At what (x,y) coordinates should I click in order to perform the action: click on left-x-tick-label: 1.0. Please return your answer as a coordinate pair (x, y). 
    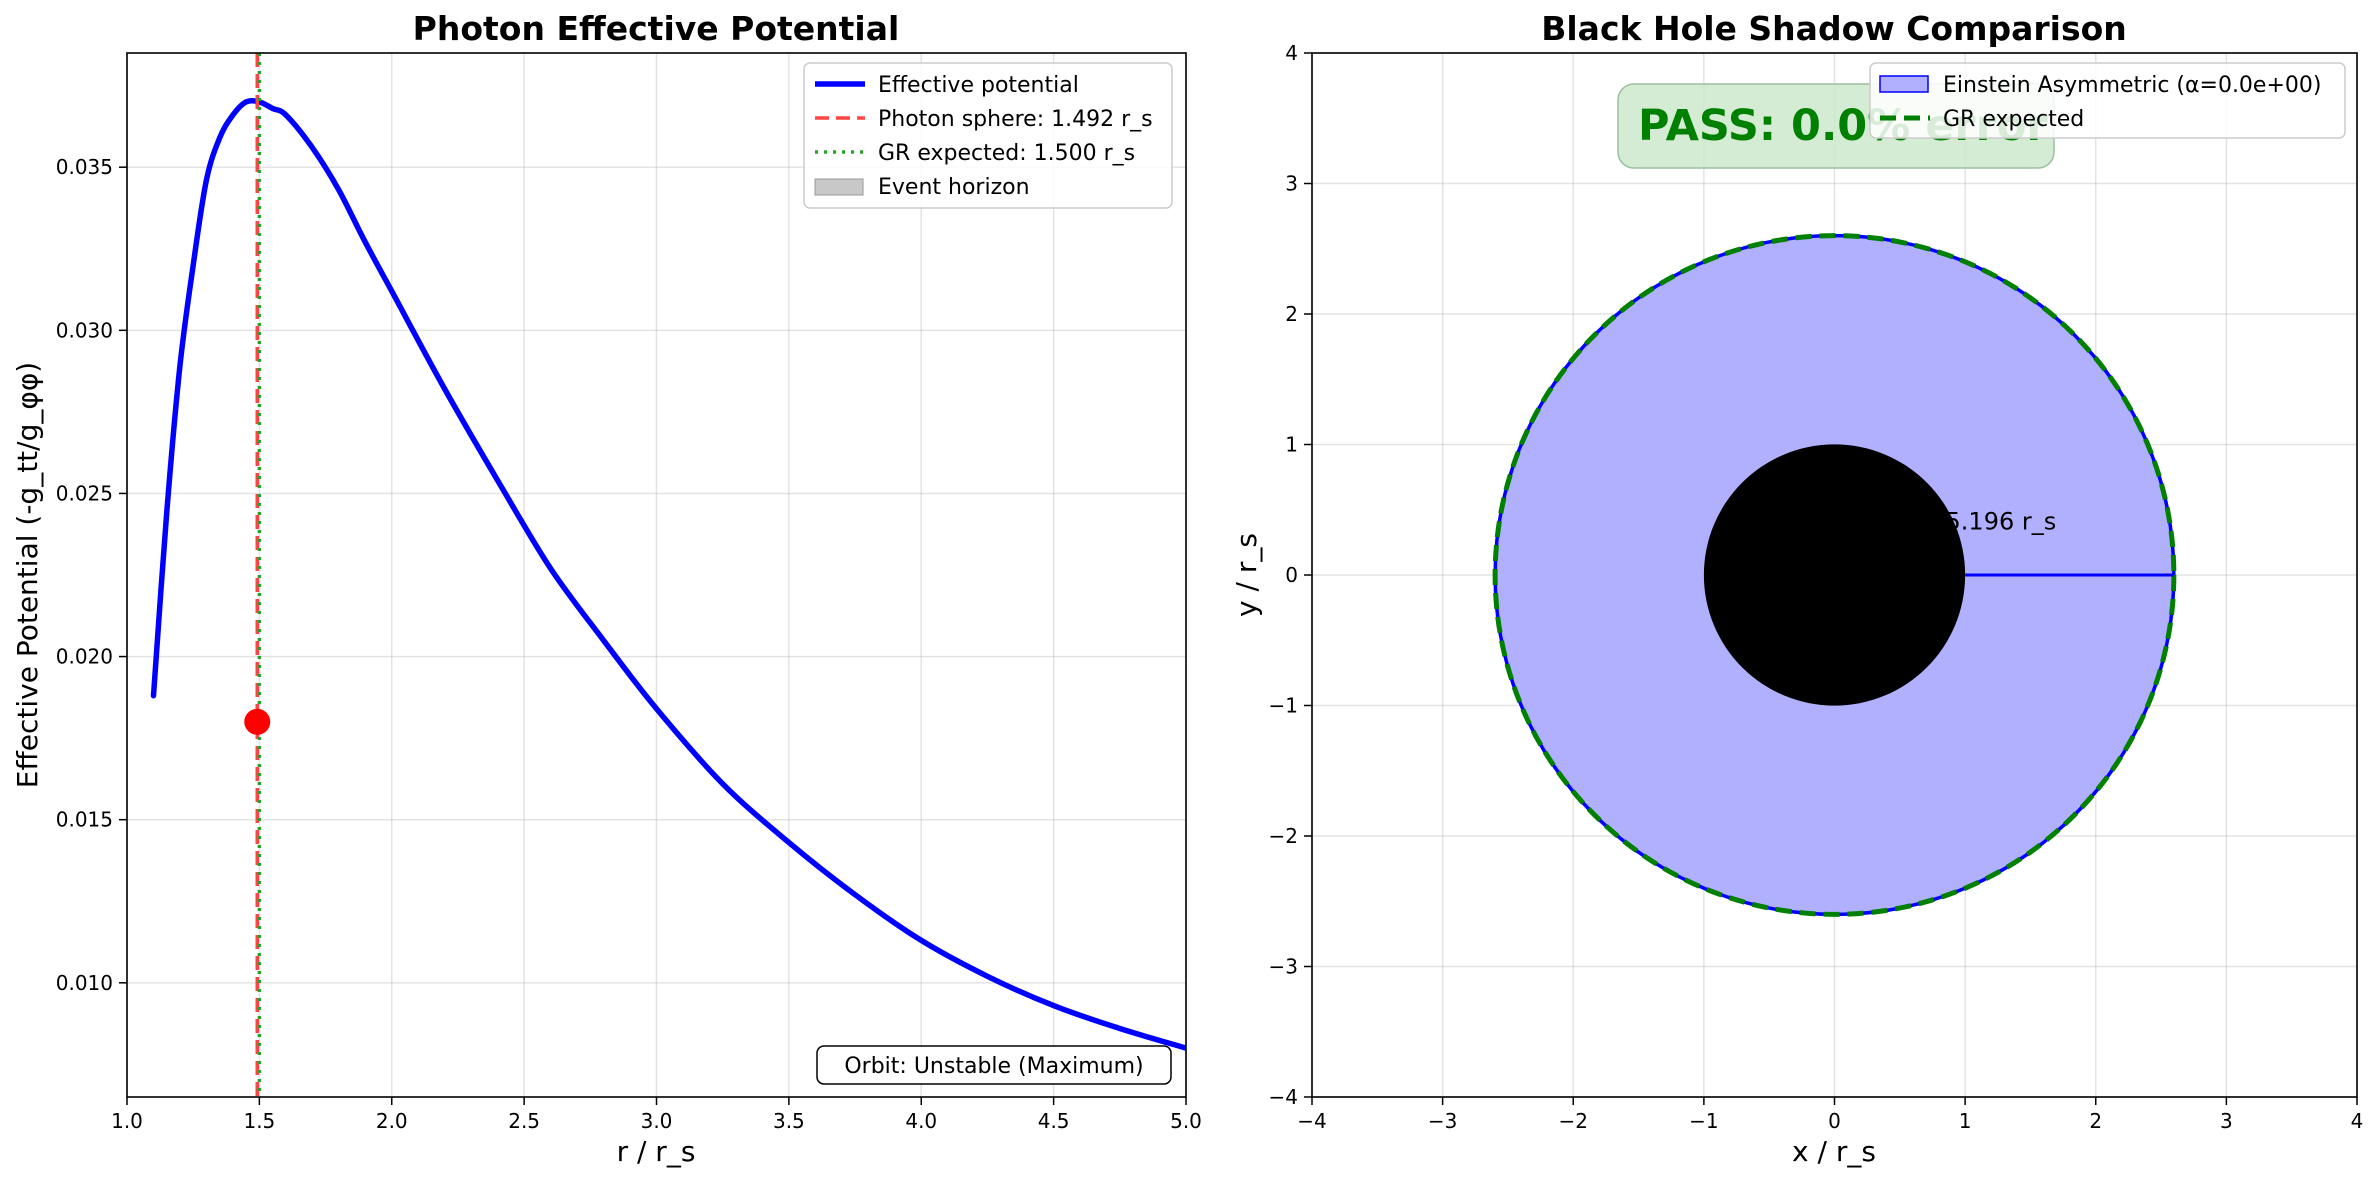
    Looking at the image, I should click on (127, 1121).